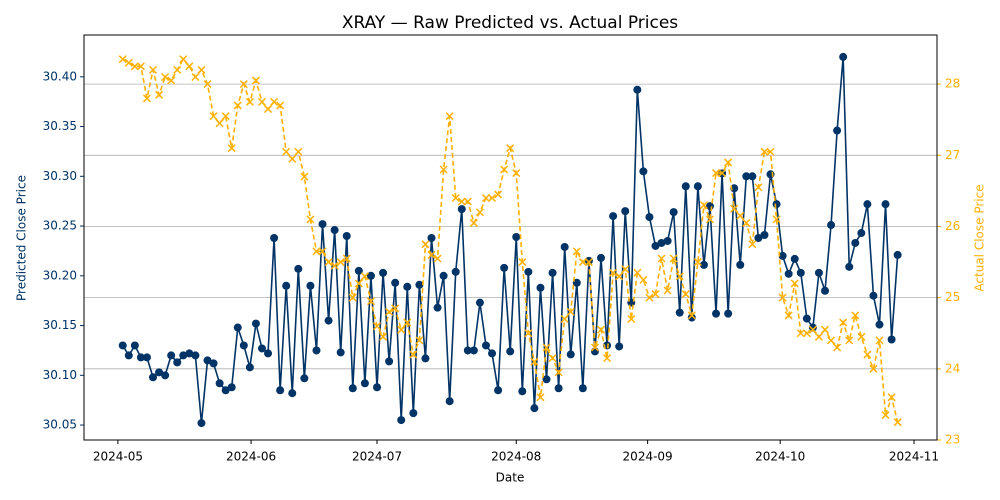 The width and height of the screenshot is (1000, 500). I want to click on x-tick-label: 2024-09, so click(648, 457).